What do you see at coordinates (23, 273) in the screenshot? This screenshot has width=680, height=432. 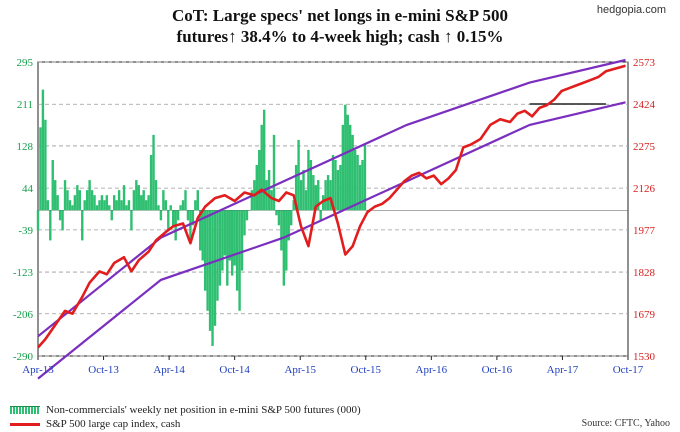 I see `left-axis-tick-label: -123` at bounding box center [23, 273].